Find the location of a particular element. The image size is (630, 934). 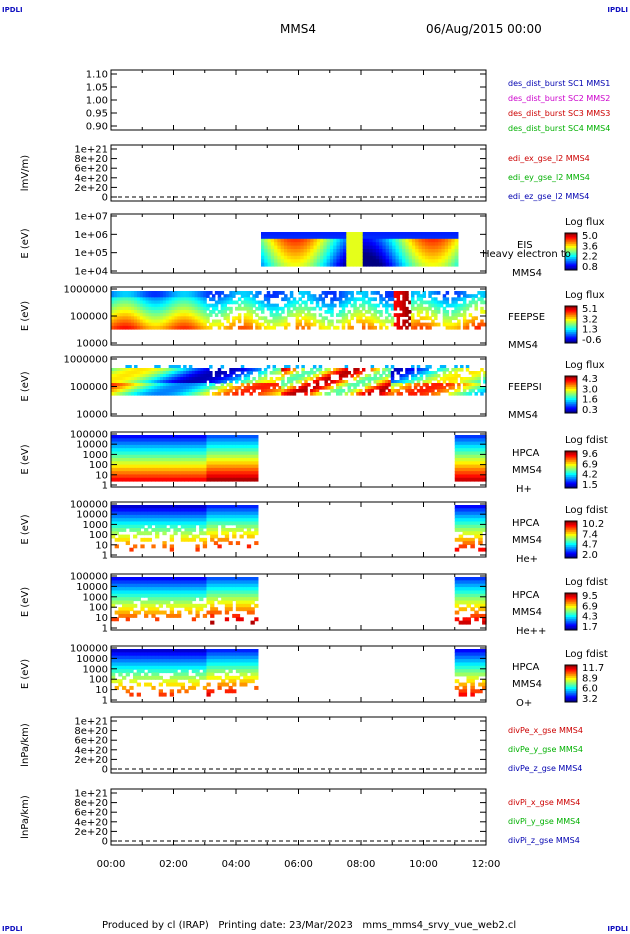

panel-8-ytick-label: 1 is located at coordinates (105, 629).